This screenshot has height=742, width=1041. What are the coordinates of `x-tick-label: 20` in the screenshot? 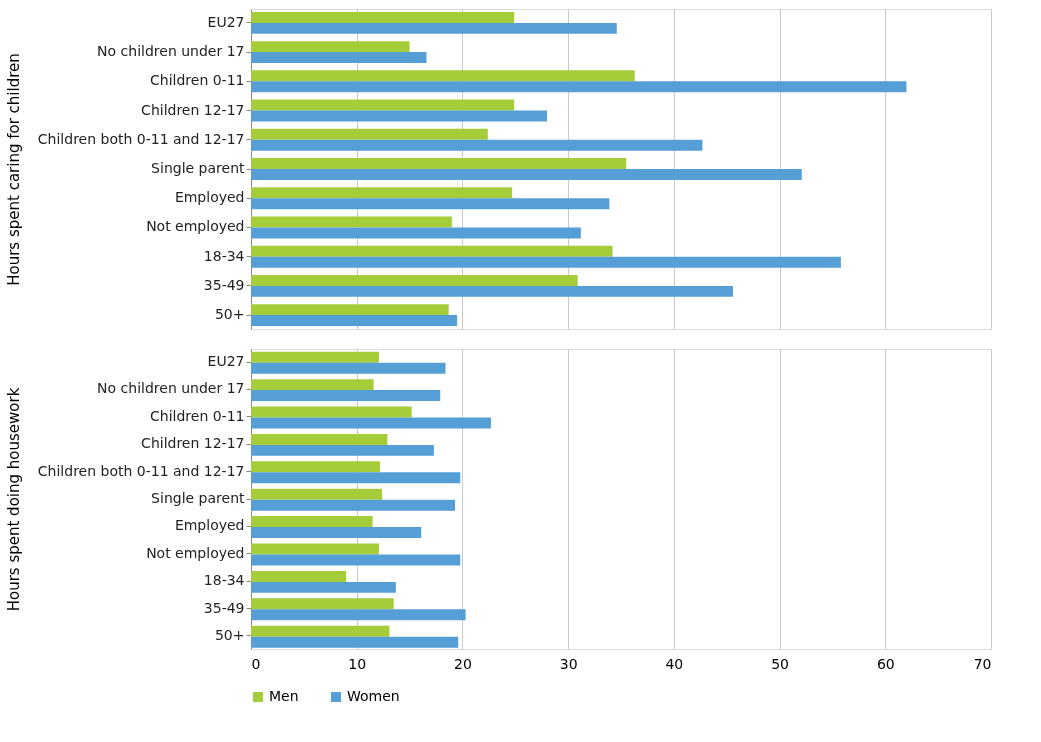 It's located at (463, 663).